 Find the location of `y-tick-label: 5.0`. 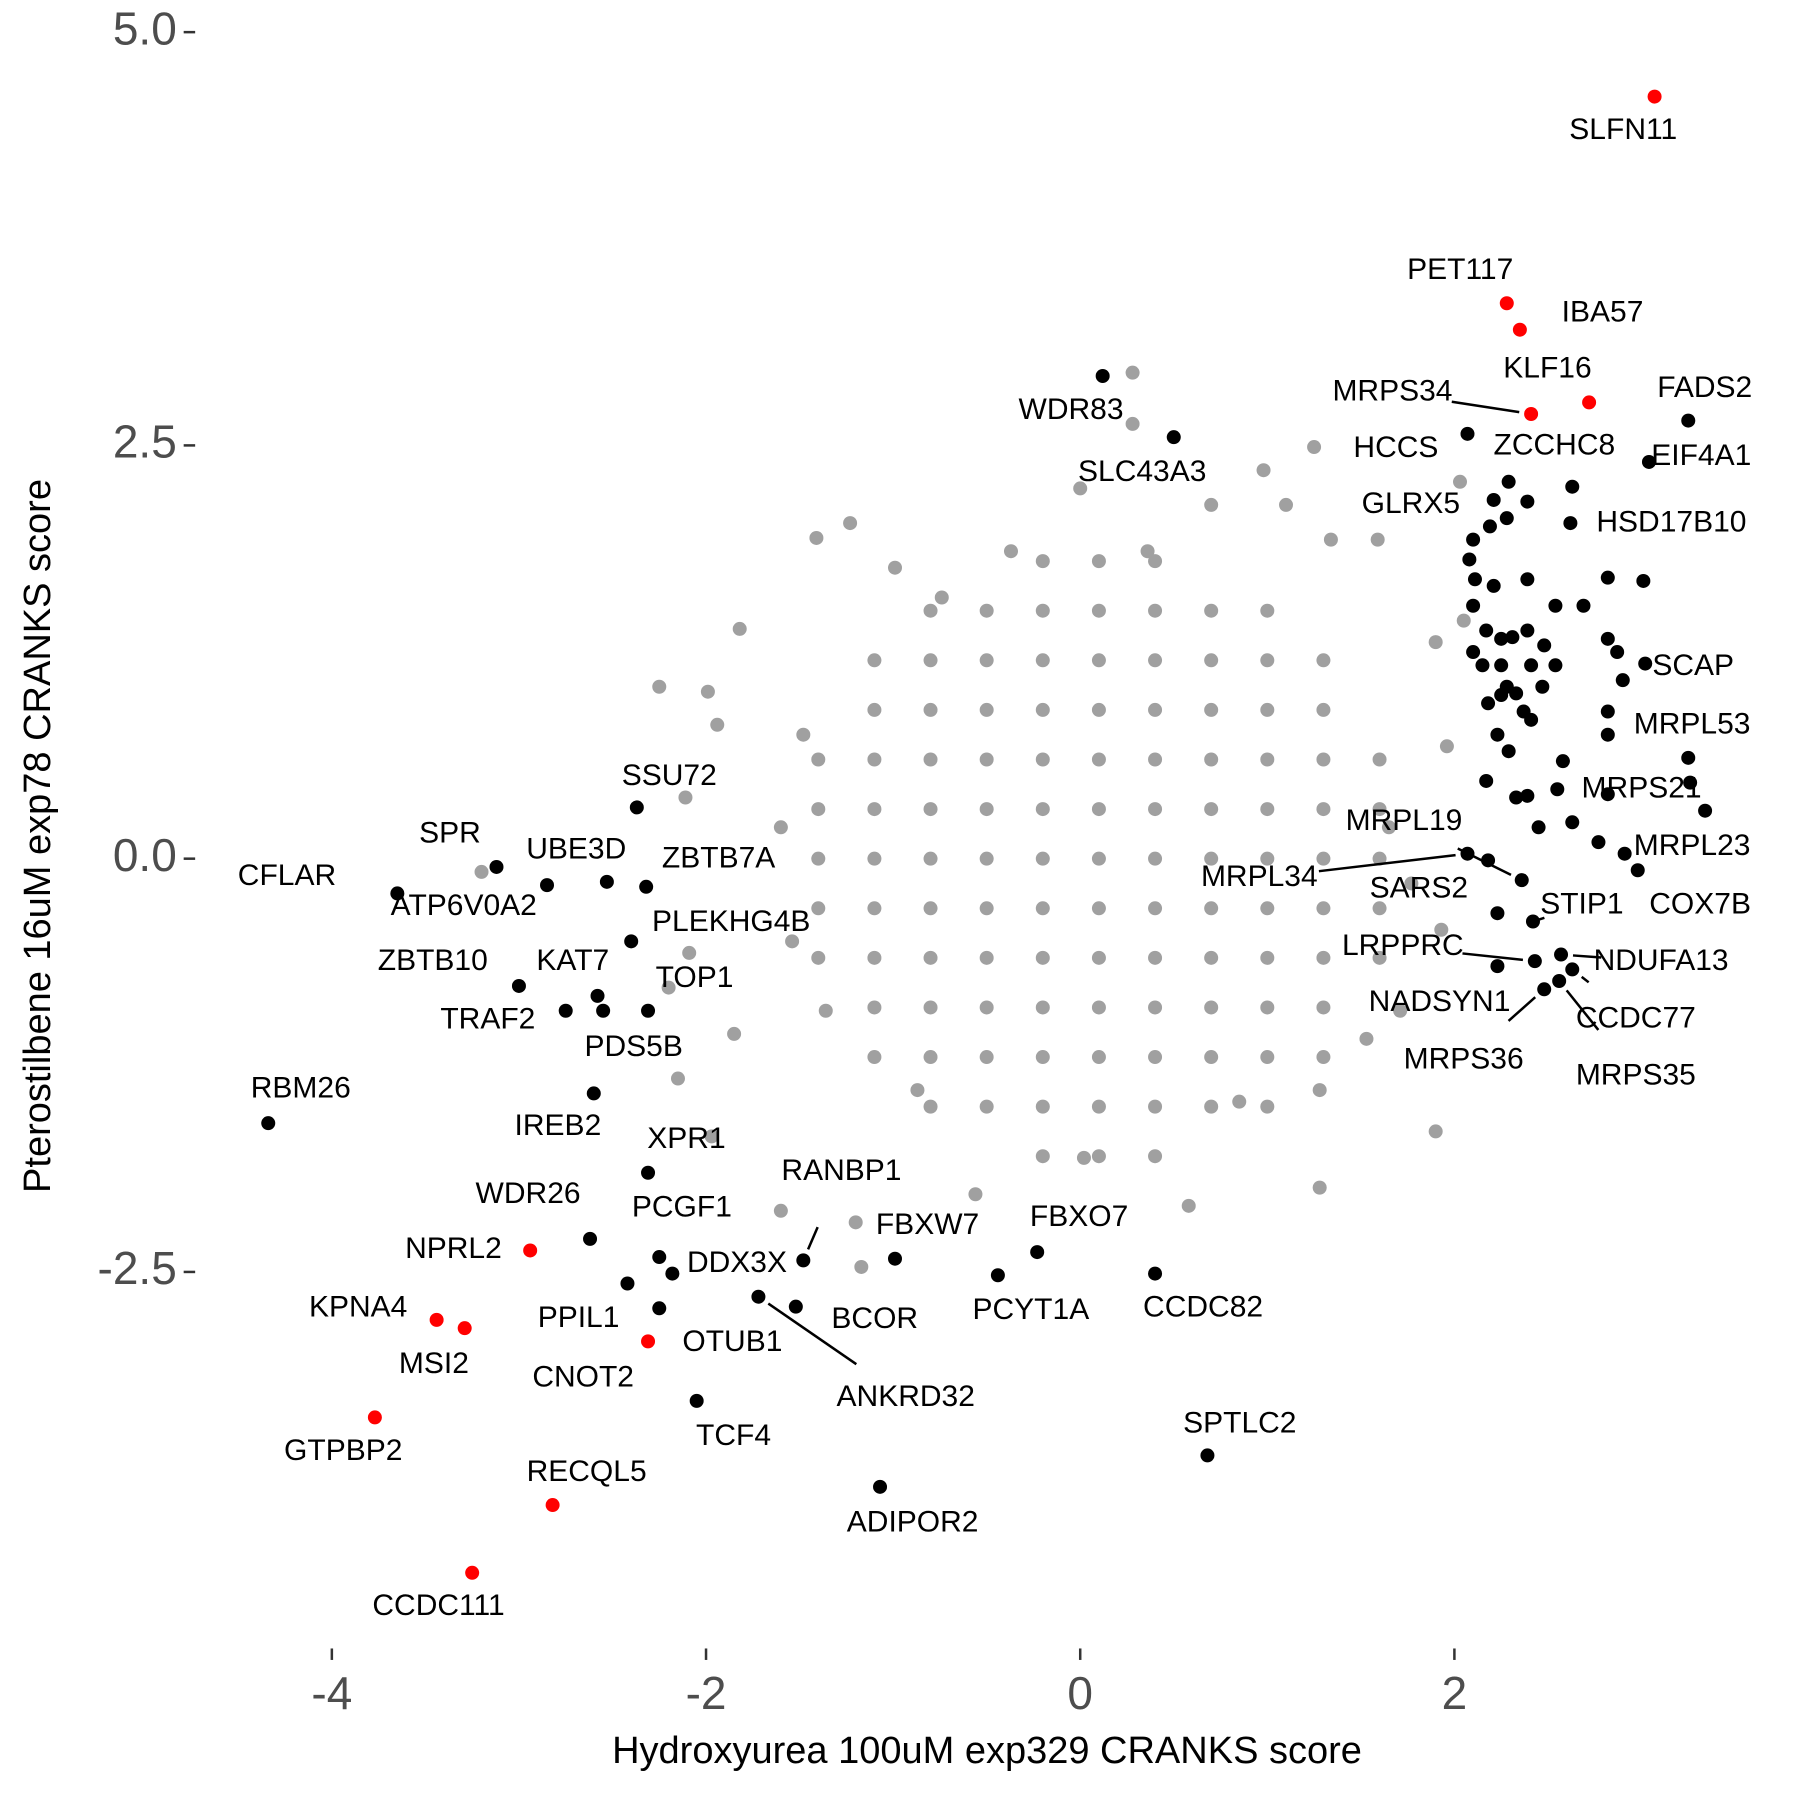

y-tick-label: 5.0 is located at coordinates (145, 28).